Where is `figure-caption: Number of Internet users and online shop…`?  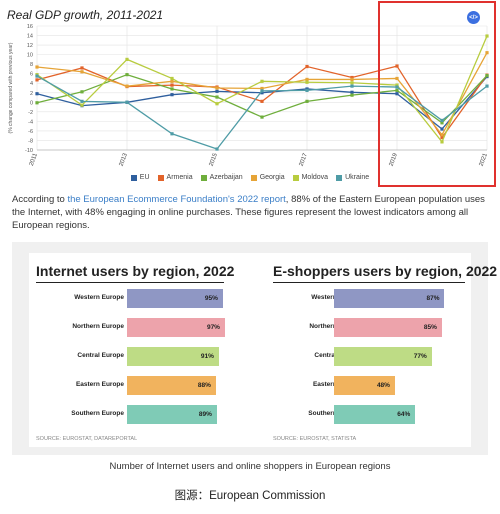 figure-caption: Number of Internet users and online shop… is located at coordinates (250, 466).